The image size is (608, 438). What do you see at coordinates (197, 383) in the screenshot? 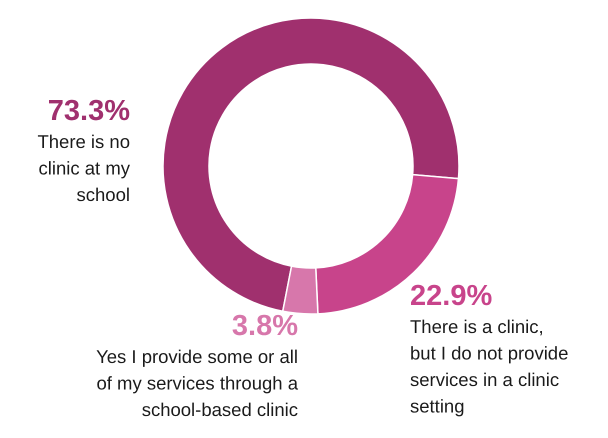
I see `slice-label: Yes I provide some or all of my services through a school-based clinic` at bounding box center [197, 383].